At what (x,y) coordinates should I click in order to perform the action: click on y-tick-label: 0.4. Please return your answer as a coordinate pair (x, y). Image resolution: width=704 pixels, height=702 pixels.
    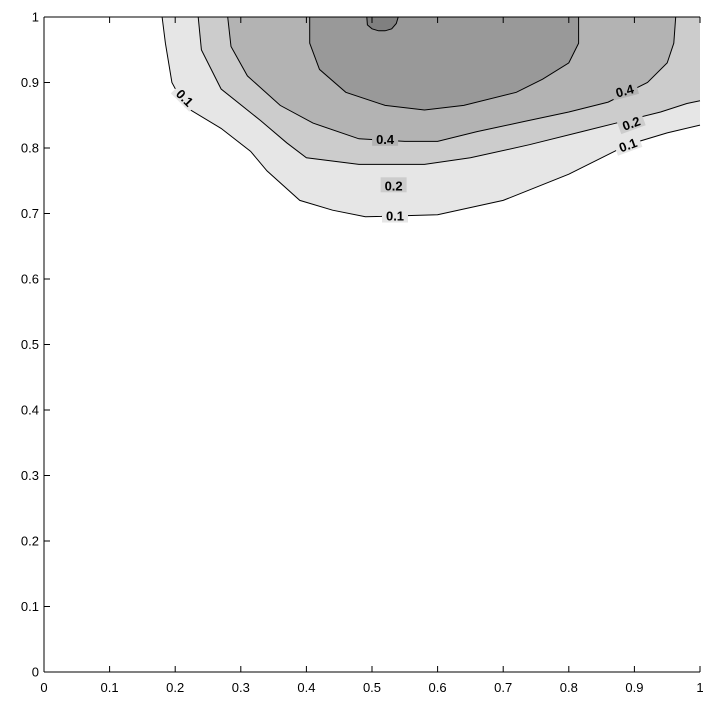
    Looking at the image, I should click on (30, 410).